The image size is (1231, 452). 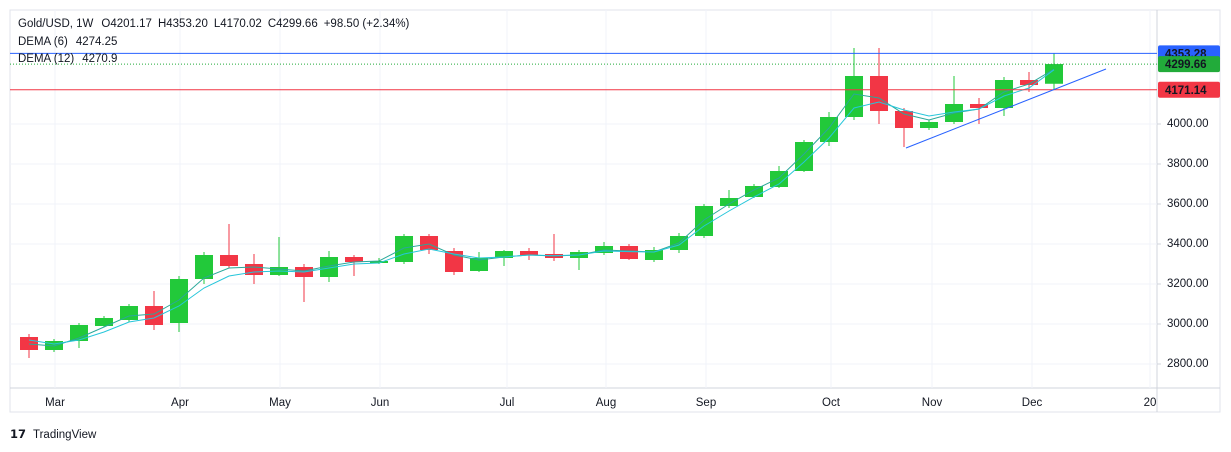 What do you see at coordinates (99, 59) in the screenshot?
I see `legend-value: 4270.9` at bounding box center [99, 59].